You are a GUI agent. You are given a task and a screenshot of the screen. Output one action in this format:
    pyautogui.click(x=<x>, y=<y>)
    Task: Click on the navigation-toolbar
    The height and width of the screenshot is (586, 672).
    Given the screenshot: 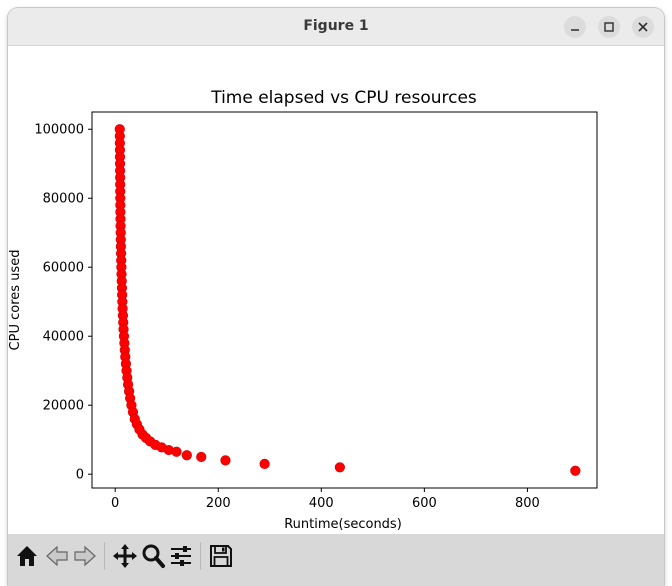 What is the action you would take?
    pyautogui.click(x=336, y=560)
    